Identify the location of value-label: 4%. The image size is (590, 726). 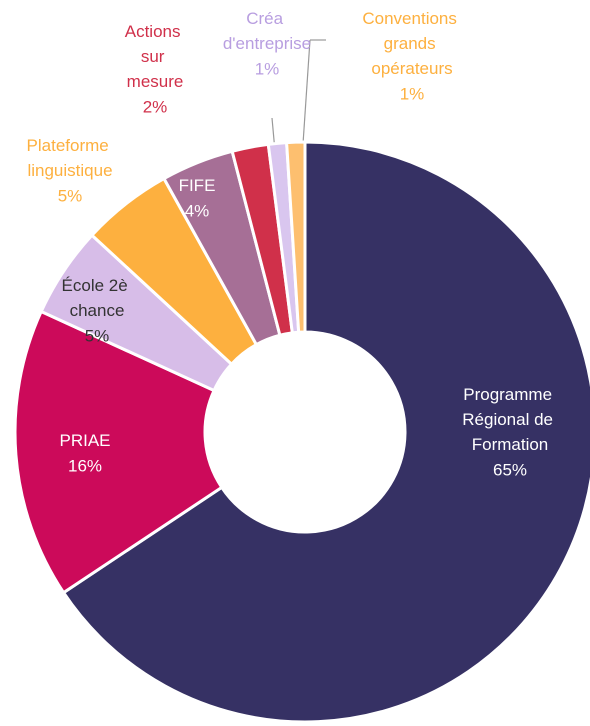
(197, 210).